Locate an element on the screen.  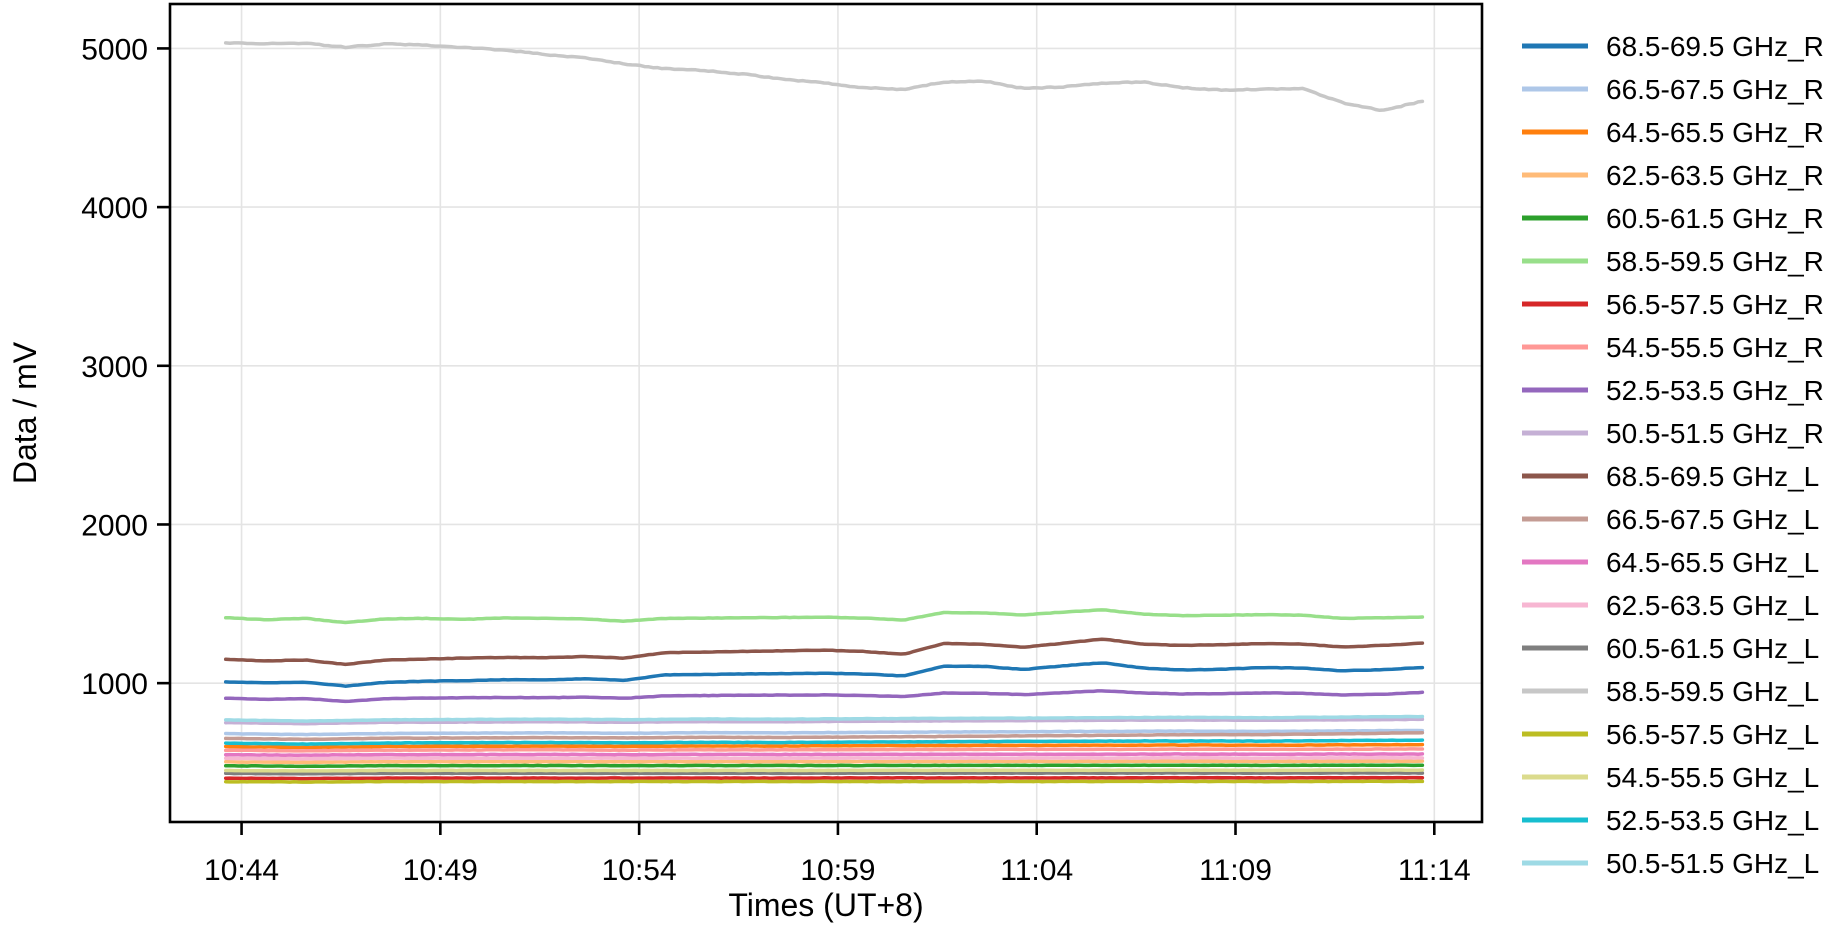
y-tick-label: 2000 is located at coordinates (114, 525).